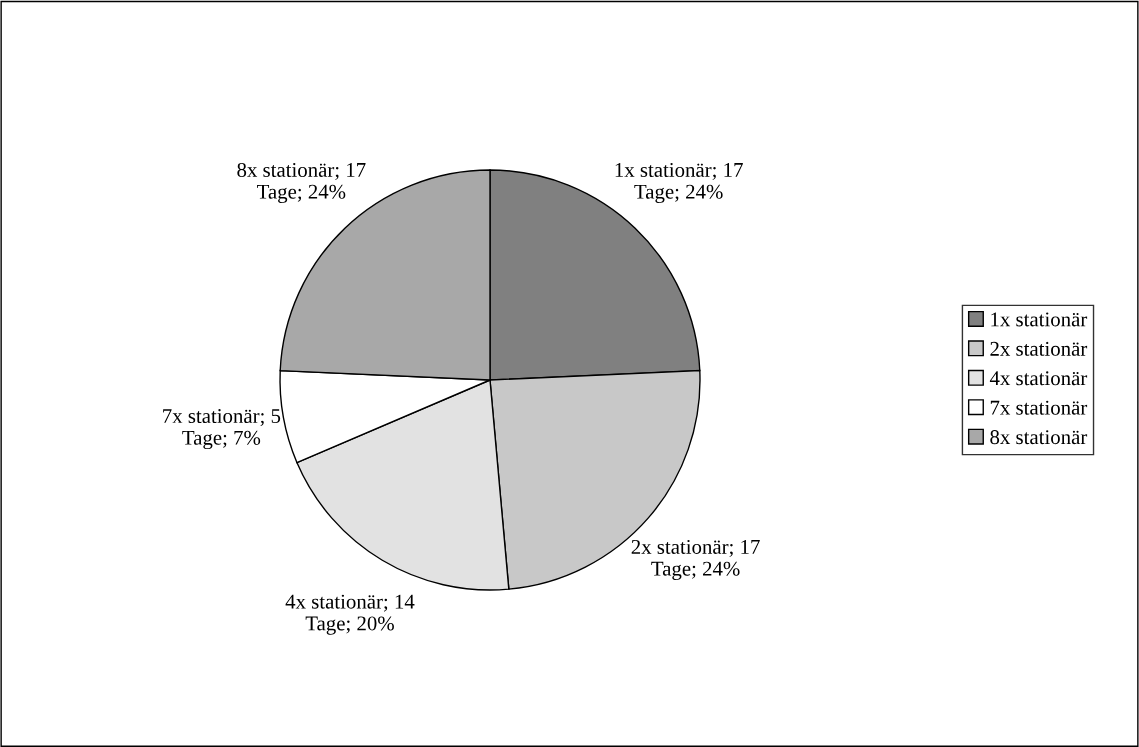  What do you see at coordinates (695, 559) in the screenshot?
I see `data-label: 2x stationär; 17 Tage; 24%` at bounding box center [695, 559].